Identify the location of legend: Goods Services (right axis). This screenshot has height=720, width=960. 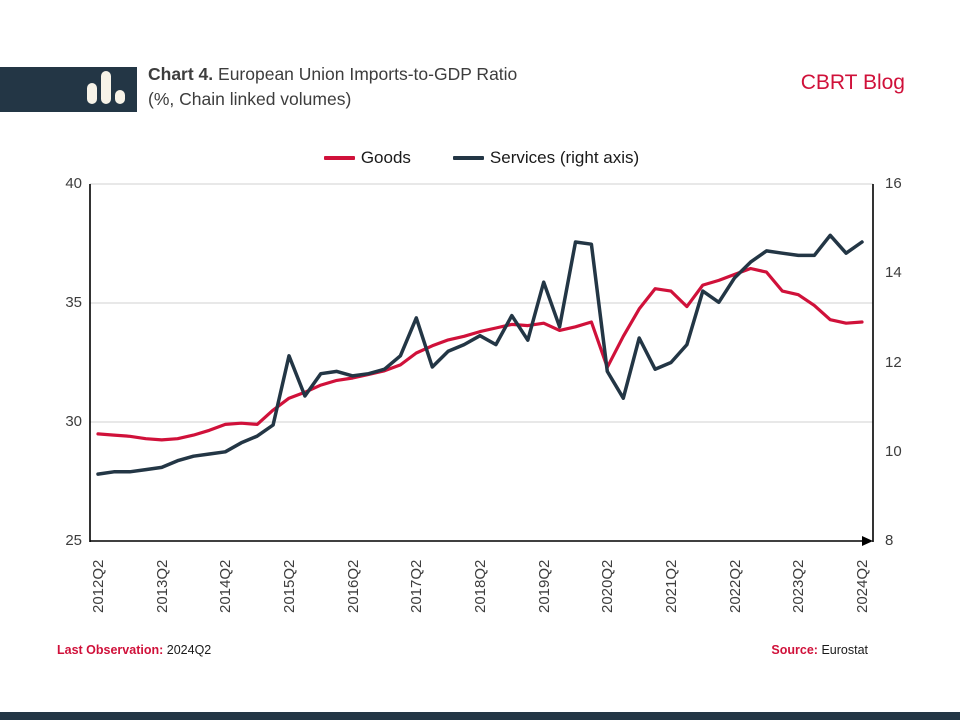
(481, 158).